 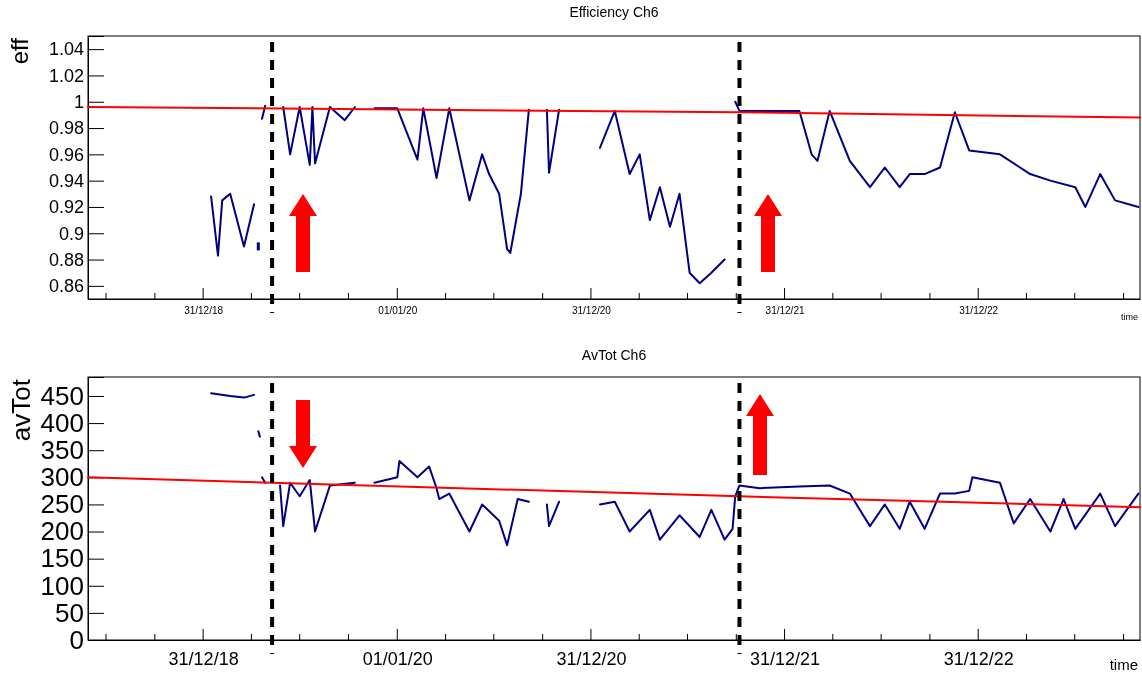 I want to click on chart-title: AvTot Ch6, so click(x=614, y=355).